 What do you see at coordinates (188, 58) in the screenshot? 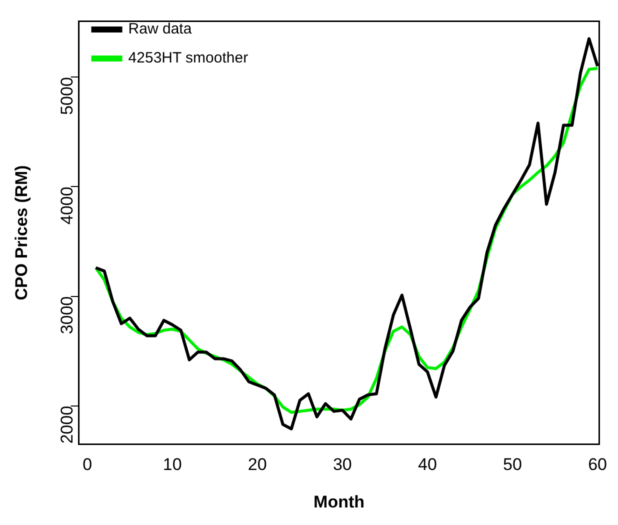
I see `legend-label: 4253HT smoother` at bounding box center [188, 58].